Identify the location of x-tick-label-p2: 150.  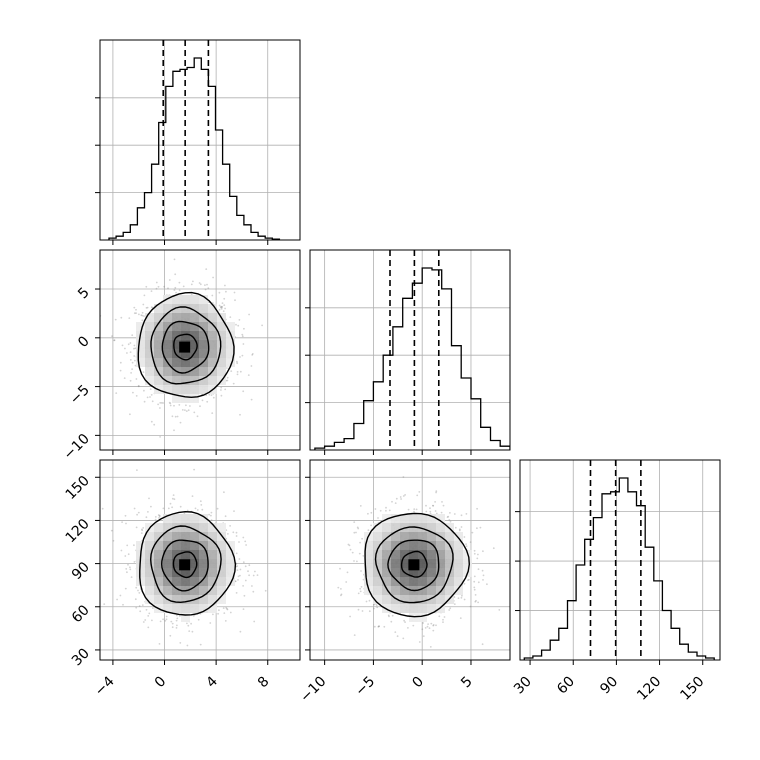
(692, 689).